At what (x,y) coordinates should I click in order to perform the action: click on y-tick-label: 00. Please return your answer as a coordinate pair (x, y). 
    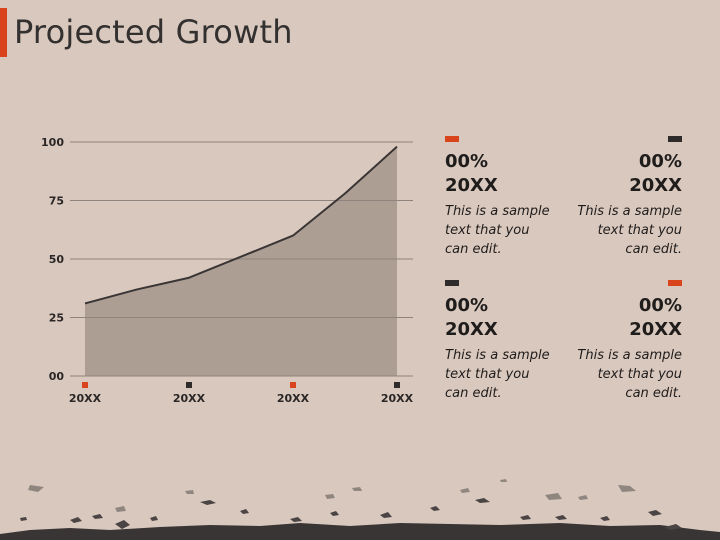
    Looking at the image, I should click on (57, 376).